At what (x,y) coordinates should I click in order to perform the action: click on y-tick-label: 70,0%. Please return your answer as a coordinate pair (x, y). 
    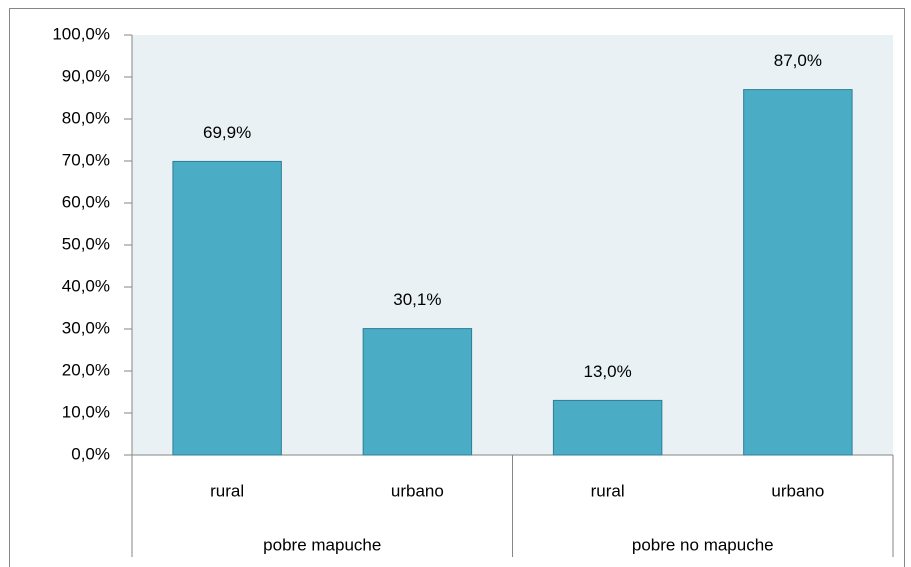
    Looking at the image, I should click on (86, 159).